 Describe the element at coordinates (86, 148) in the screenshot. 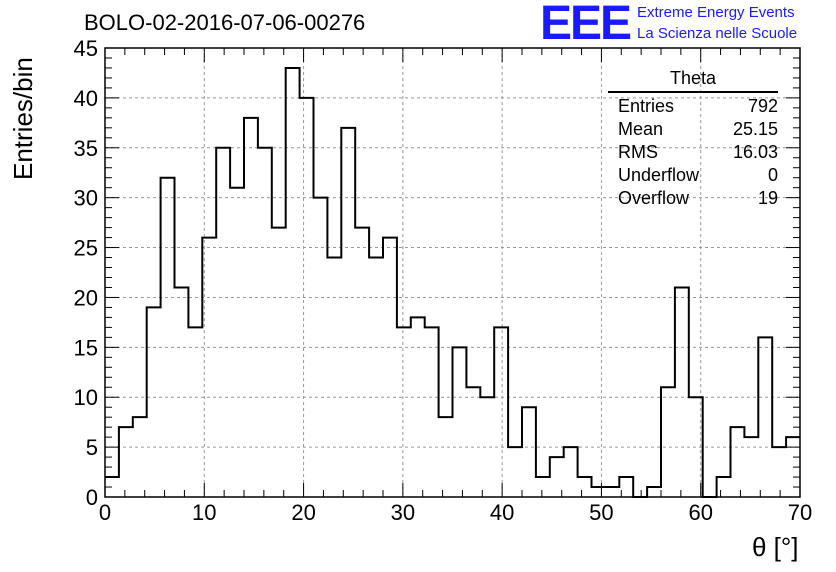

I see `y-tick-label: 35` at that location.